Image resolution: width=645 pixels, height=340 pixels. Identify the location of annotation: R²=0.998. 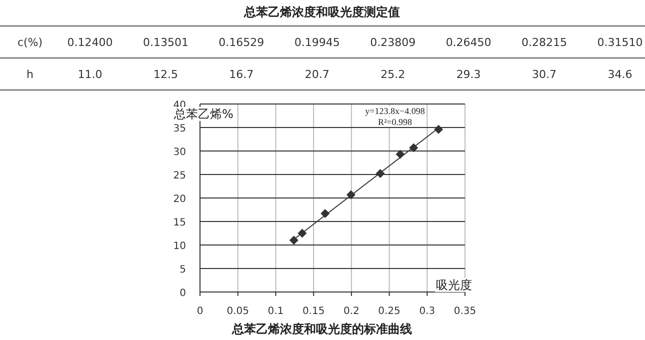
(395, 122).